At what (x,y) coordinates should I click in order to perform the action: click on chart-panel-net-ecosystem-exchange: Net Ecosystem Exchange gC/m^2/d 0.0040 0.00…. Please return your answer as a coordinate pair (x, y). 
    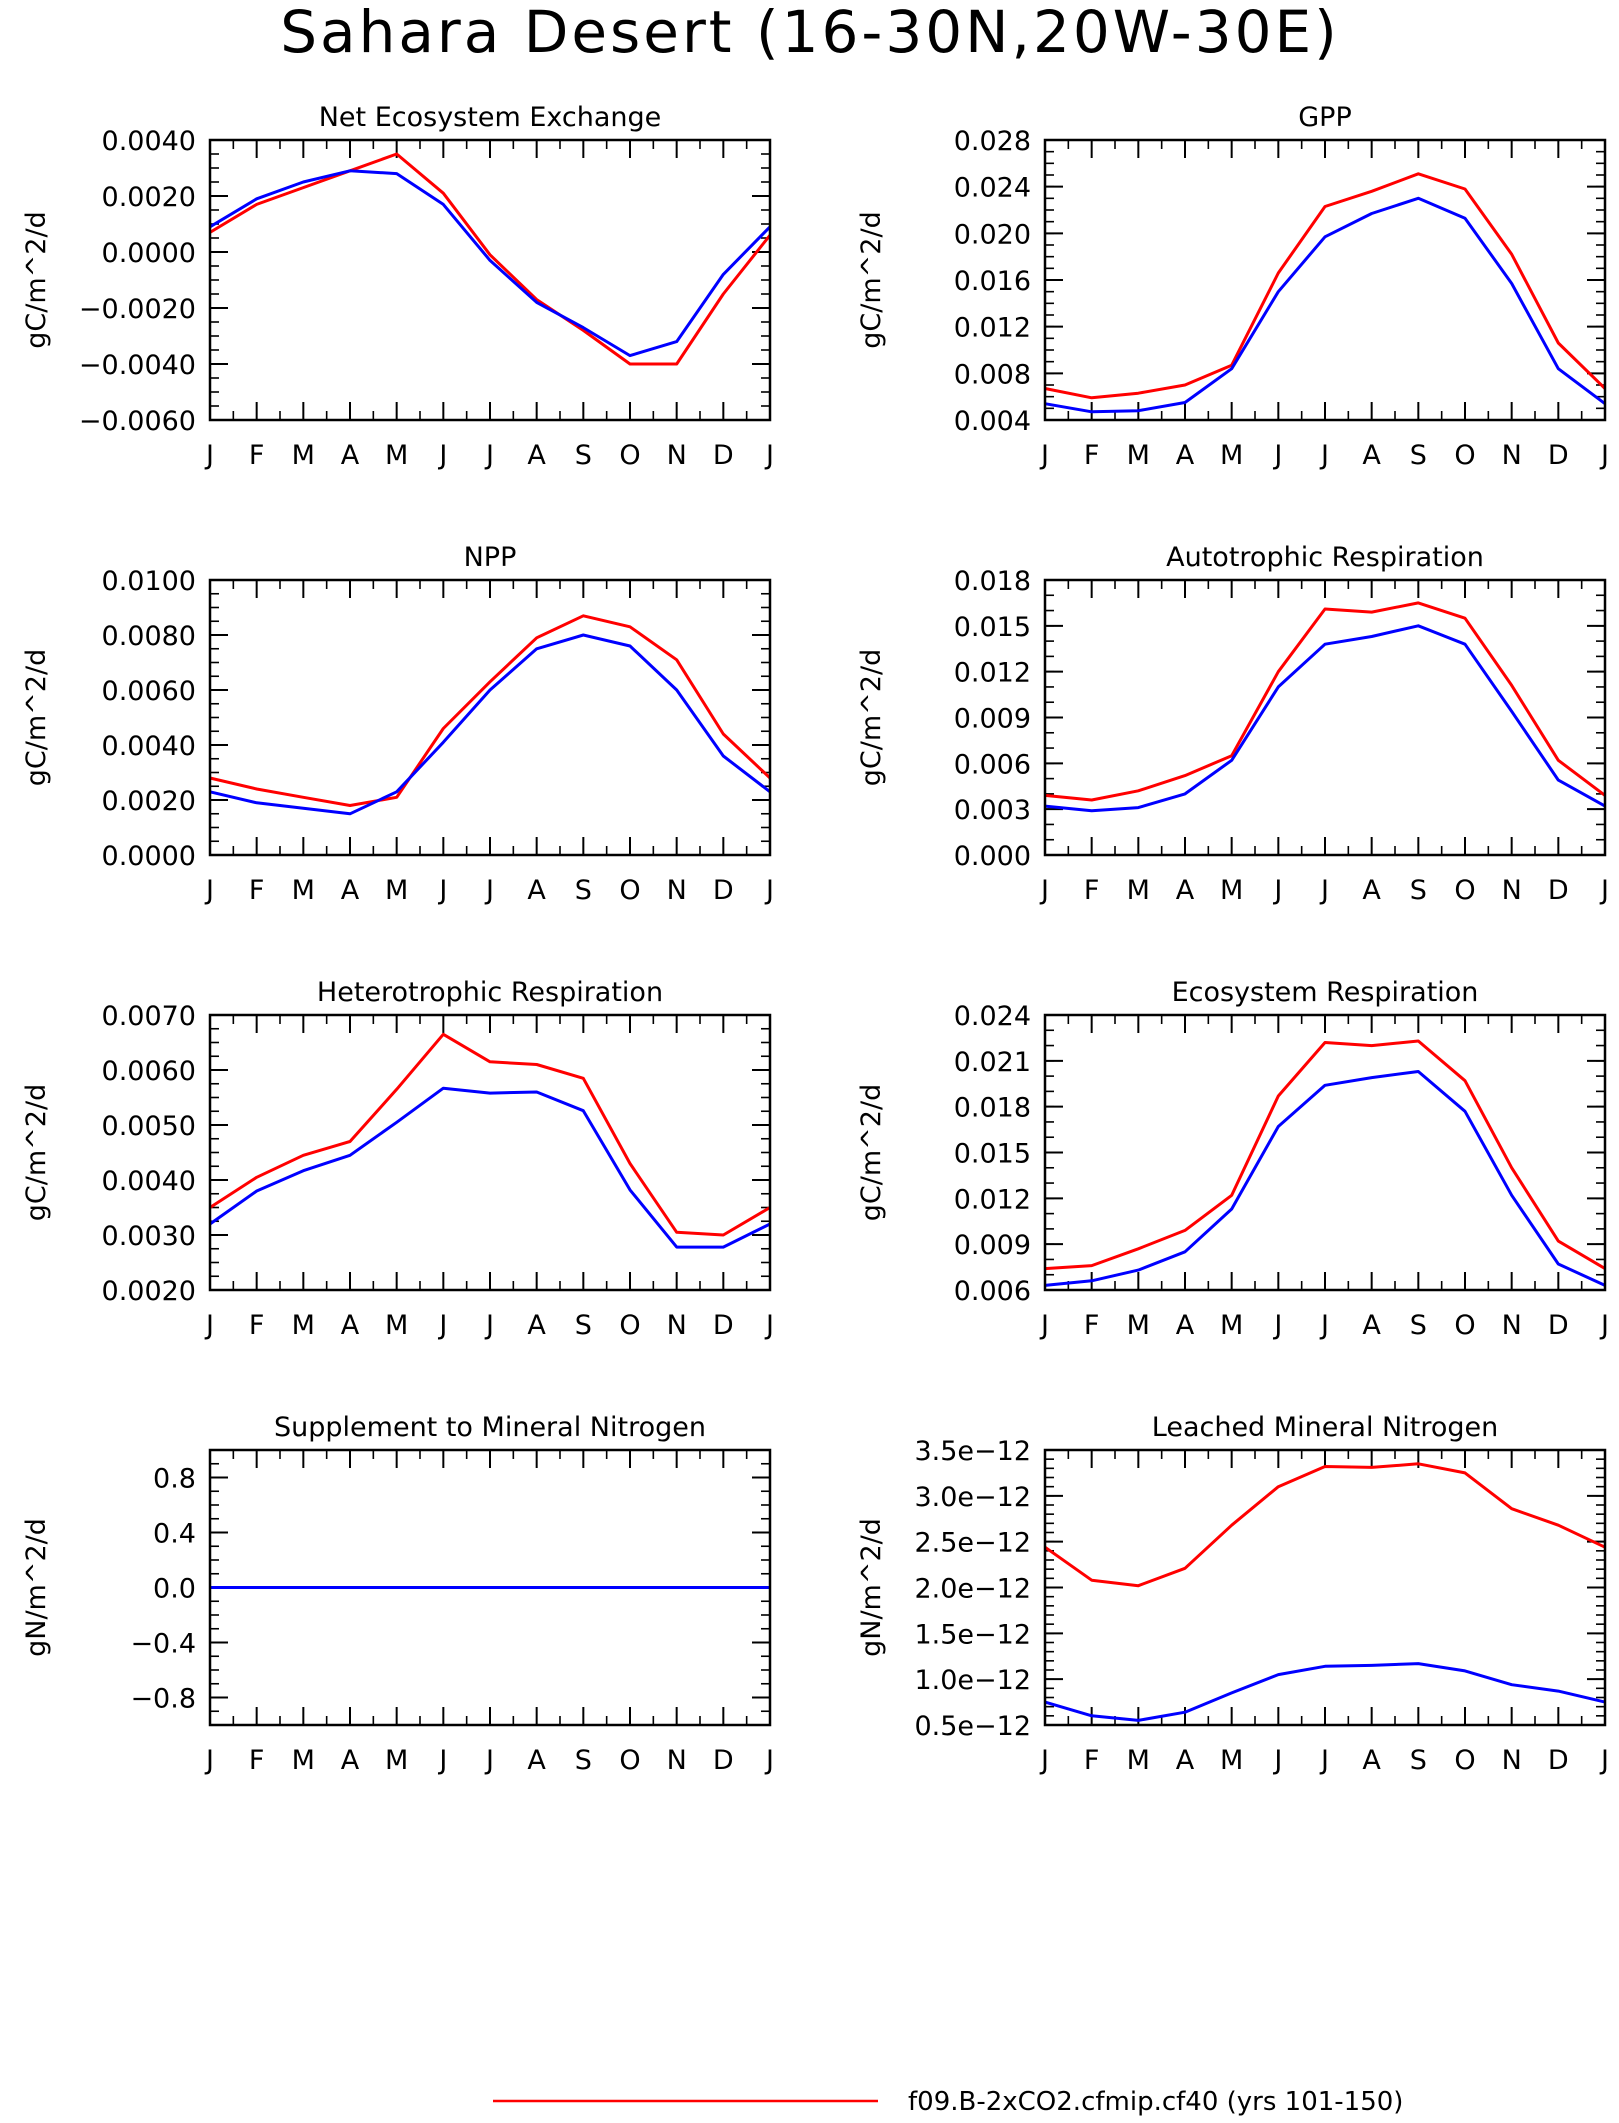
    Looking at the image, I should click on (397, 286).